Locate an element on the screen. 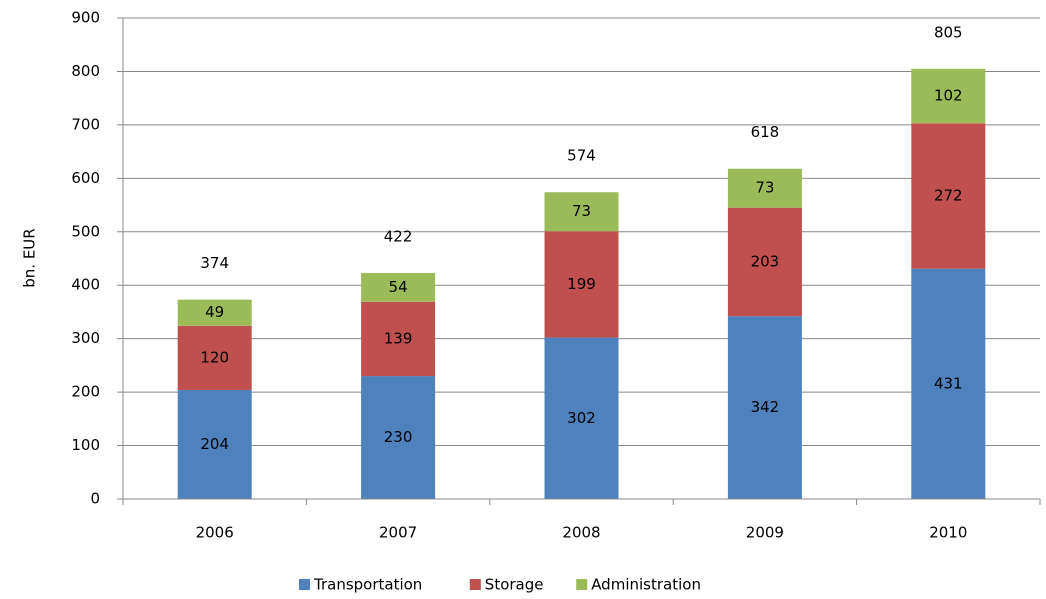 The image size is (1046, 599). value-label: 203 is located at coordinates (765, 261).